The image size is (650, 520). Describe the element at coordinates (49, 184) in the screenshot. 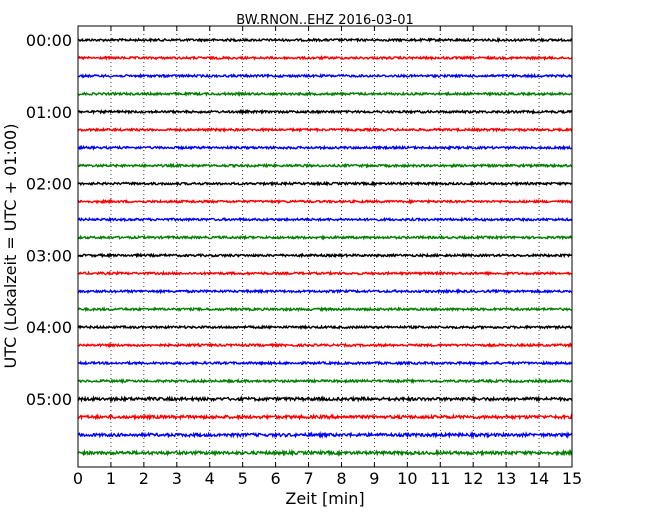

I see `y-tick-label: 02:00` at that location.